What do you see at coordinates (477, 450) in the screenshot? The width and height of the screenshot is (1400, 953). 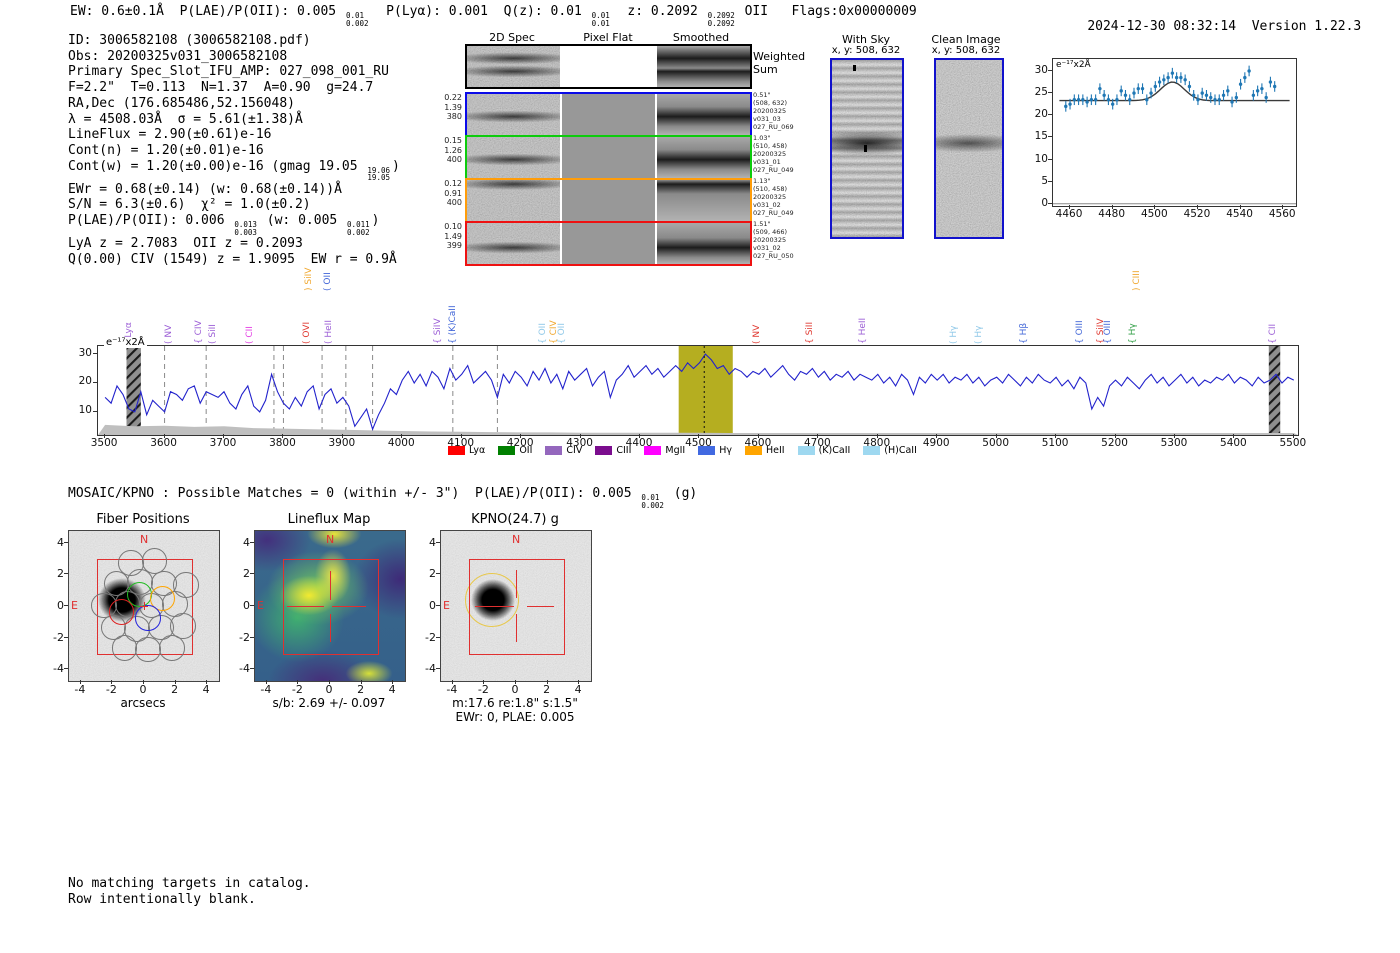 I see `legend-label: Lyα` at bounding box center [477, 450].